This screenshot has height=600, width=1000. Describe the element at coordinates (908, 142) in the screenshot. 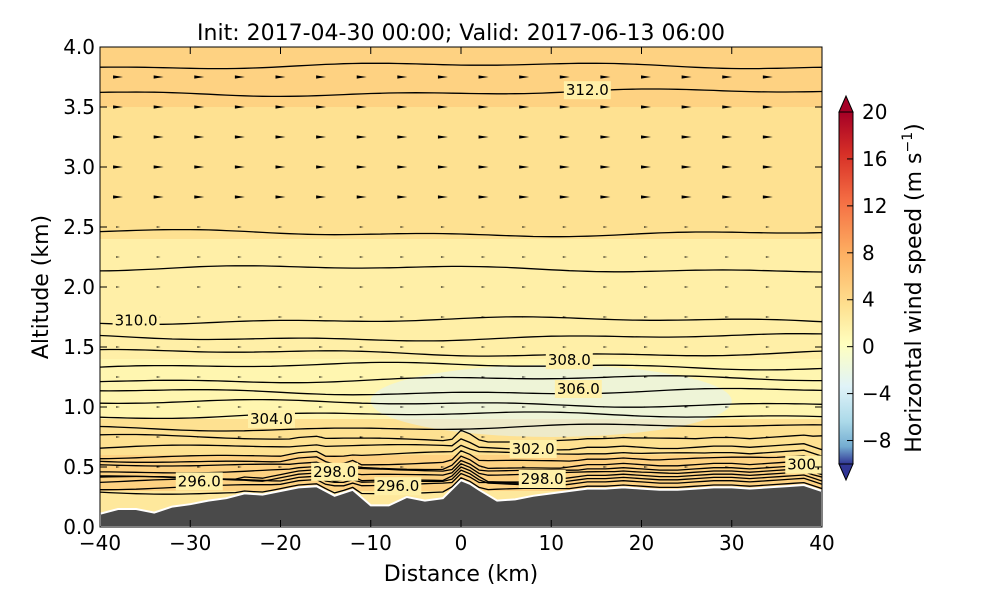

I see `colorbar-label-exponent: −1` at that location.